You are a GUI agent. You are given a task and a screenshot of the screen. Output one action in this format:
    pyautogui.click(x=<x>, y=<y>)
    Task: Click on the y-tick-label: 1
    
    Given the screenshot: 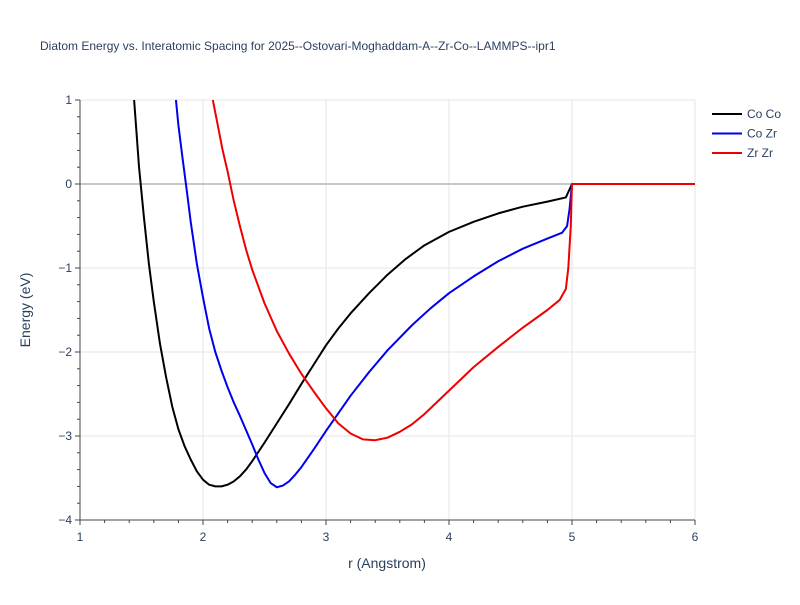 What is the action you would take?
    pyautogui.click(x=68, y=100)
    